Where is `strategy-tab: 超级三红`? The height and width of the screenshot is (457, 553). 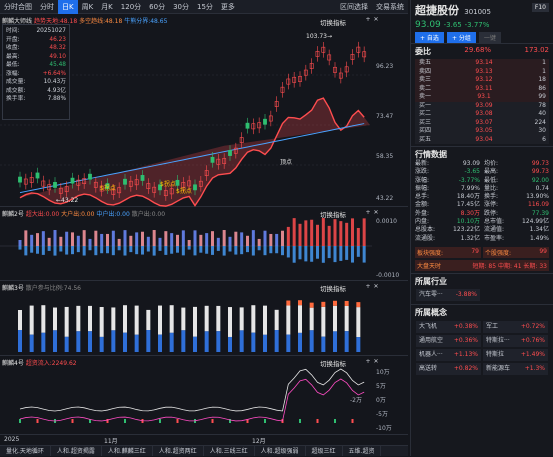
strategy-tab: 超级三红 is located at coordinates (324, 451).